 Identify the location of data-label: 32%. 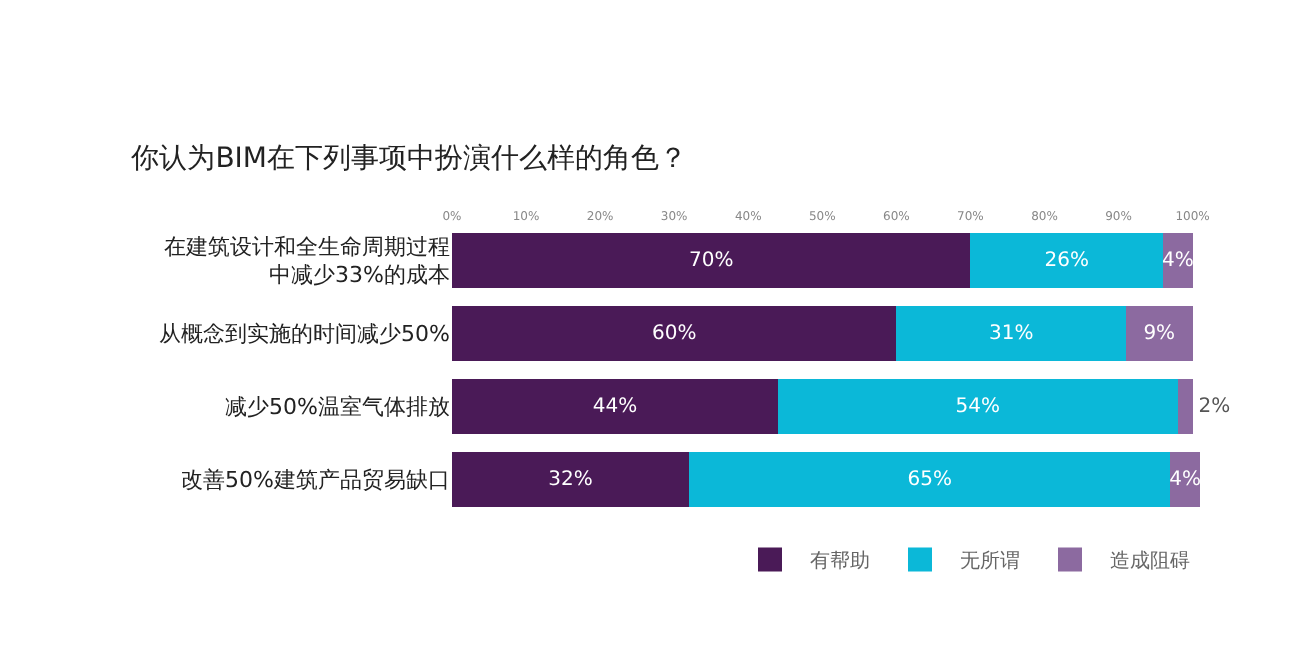
(570, 479).